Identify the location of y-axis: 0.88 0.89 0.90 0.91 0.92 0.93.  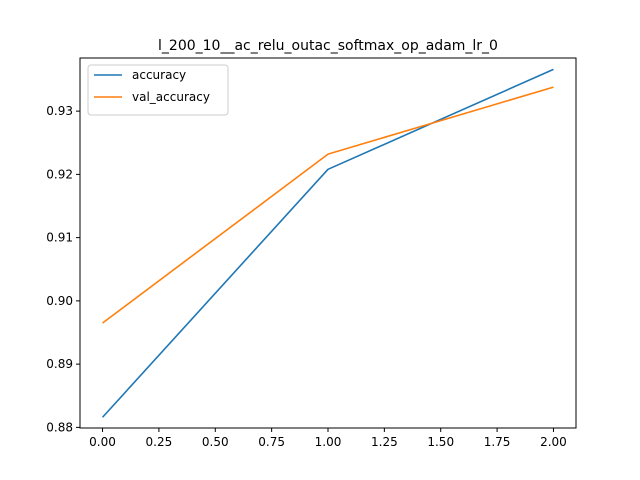
(63, 269).